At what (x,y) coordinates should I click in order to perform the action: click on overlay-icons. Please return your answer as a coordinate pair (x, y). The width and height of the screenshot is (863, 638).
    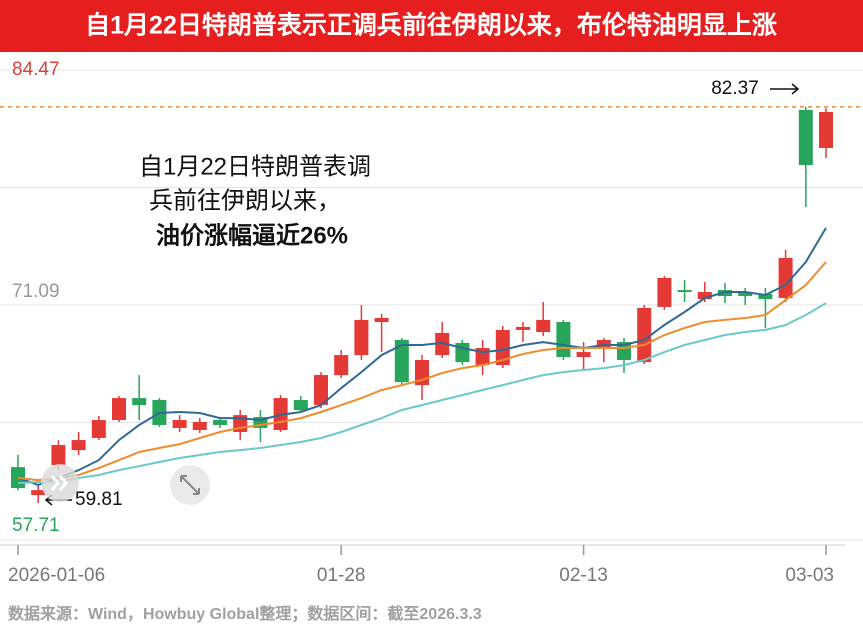
    Looking at the image, I should click on (125, 484).